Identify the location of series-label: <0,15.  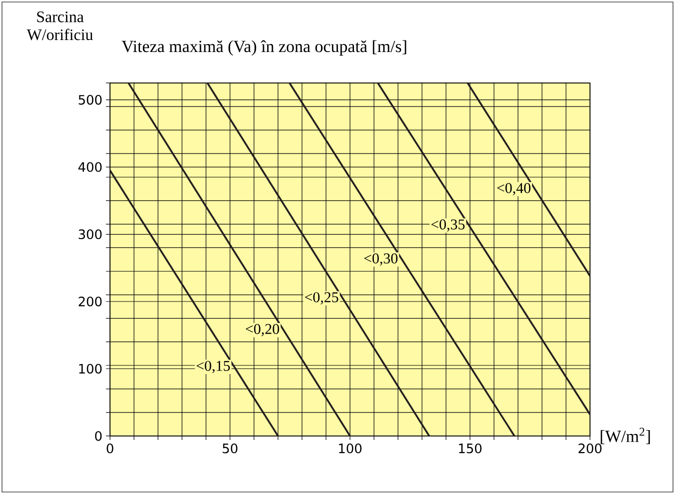
(213, 367).